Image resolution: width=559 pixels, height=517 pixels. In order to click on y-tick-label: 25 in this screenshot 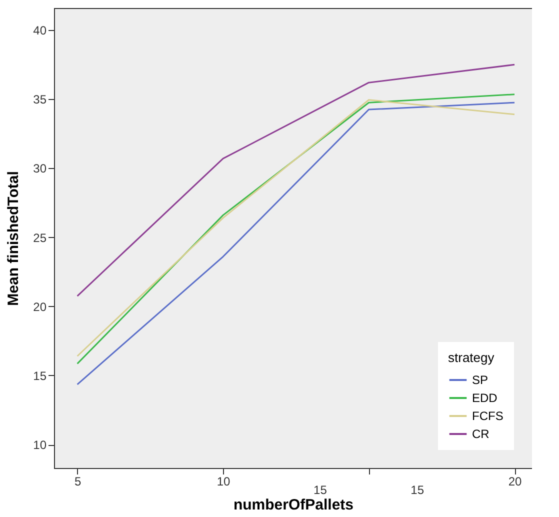, I will do `click(40, 237)`.